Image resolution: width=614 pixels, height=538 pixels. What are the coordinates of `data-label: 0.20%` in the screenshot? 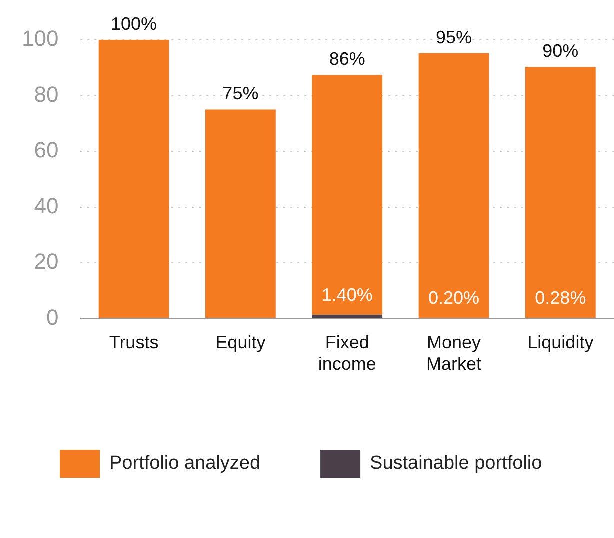 It's located at (454, 298).